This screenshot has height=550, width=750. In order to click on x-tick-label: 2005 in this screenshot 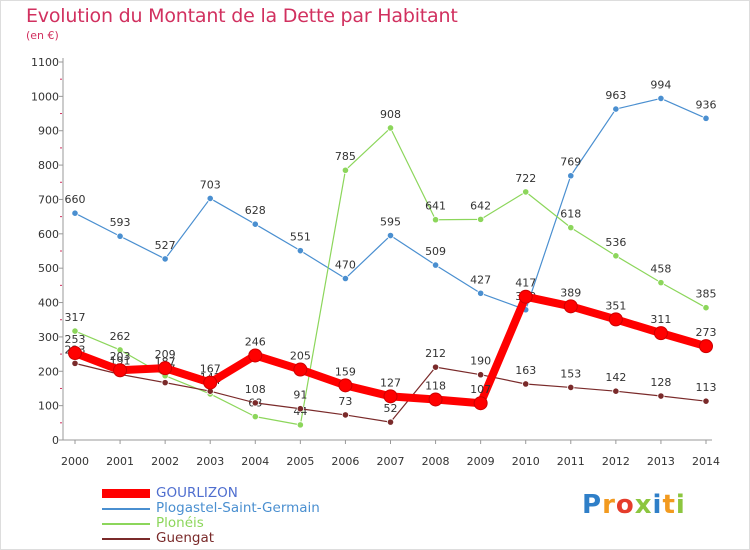, I will do `click(300, 461)`.